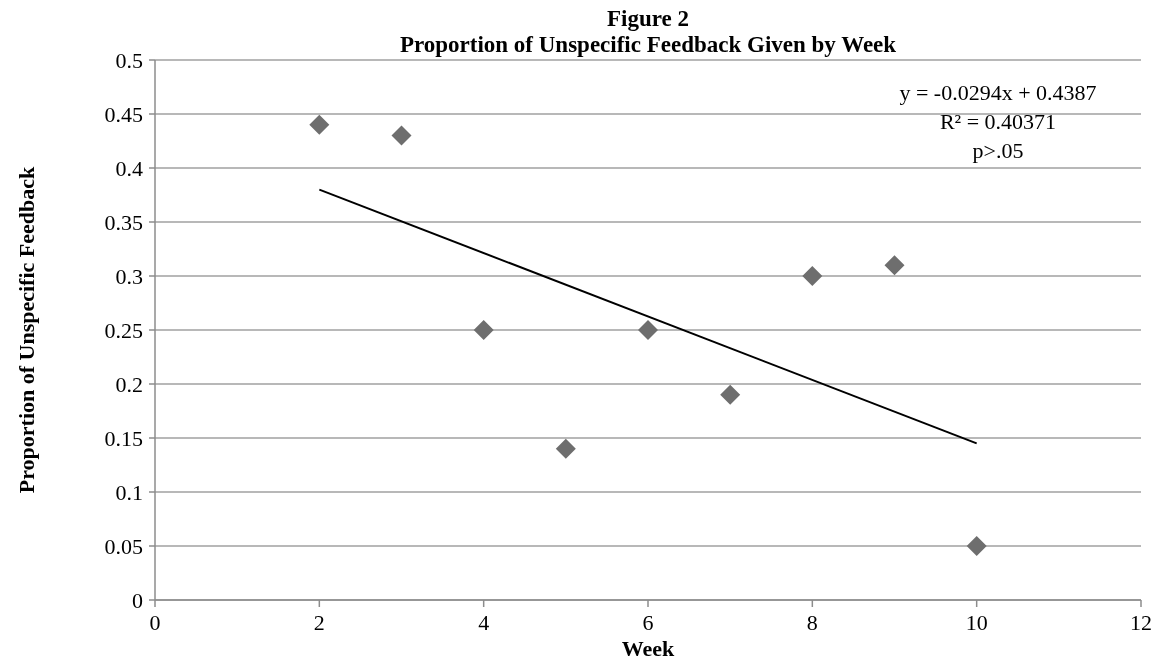 The image size is (1161, 662). I want to click on x-axis-title: Week, so click(648, 648).